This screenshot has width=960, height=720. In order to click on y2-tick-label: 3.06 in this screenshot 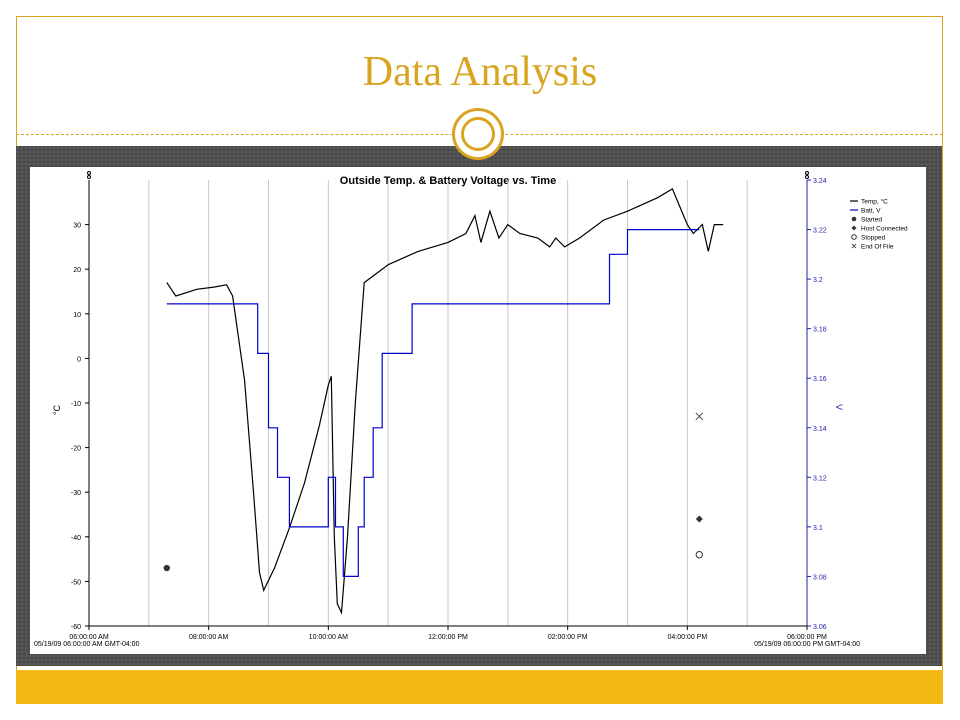, I will do `click(820, 627)`.